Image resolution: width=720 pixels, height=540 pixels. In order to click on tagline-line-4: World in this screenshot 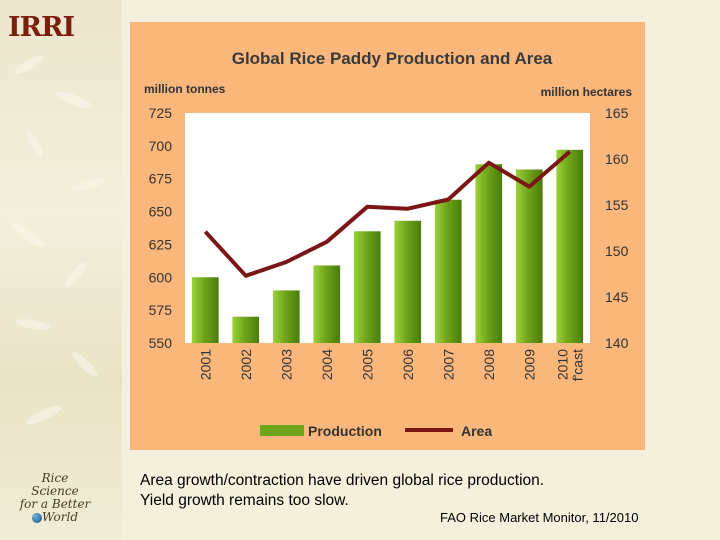, I will do `click(60, 517)`.